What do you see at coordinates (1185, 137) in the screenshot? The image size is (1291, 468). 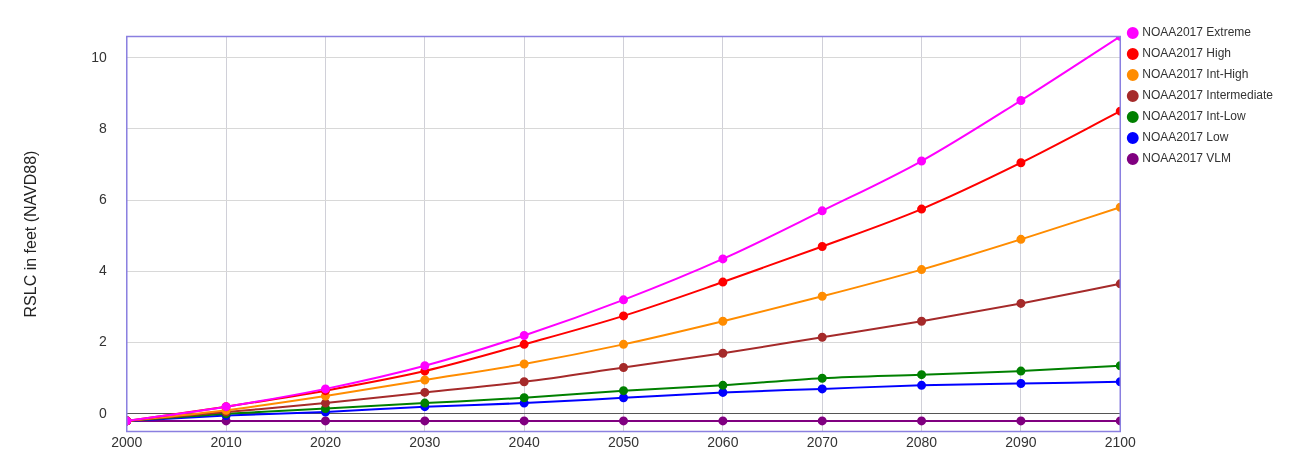 I see `legend-label: NOAA2017 Low` at bounding box center [1185, 137].